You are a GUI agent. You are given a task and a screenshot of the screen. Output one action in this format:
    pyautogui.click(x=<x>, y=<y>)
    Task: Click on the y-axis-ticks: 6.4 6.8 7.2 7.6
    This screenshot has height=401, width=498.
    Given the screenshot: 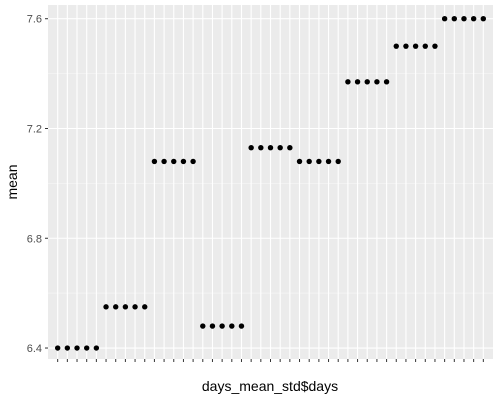 What is the action you would take?
    pyautogui.click(x=37, y=184)
    